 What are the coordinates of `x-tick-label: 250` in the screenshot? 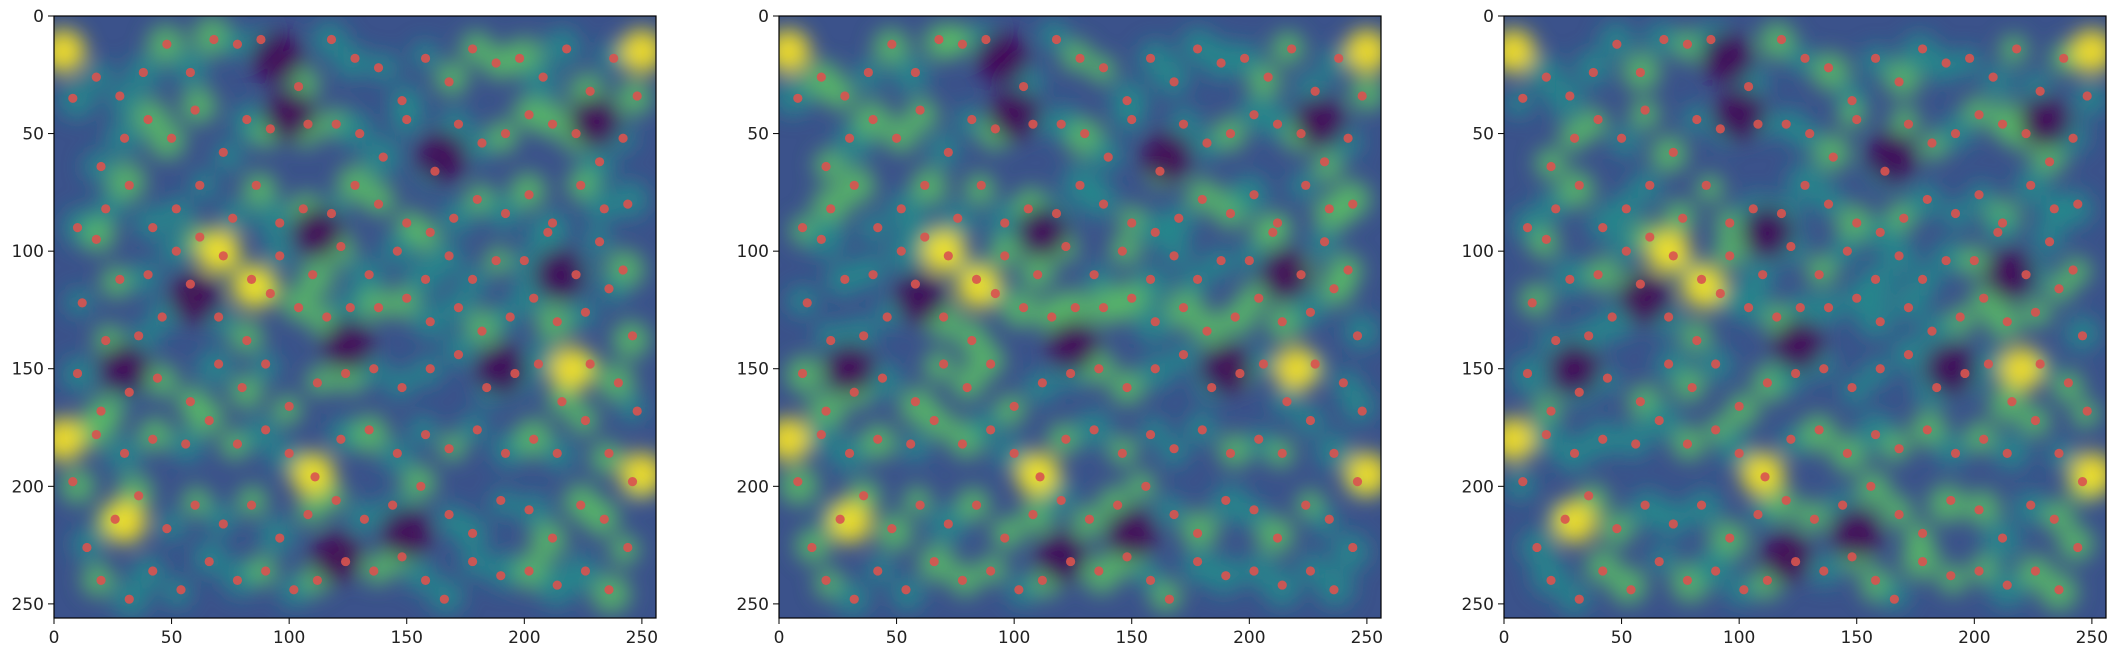 It's located at (642, 638).